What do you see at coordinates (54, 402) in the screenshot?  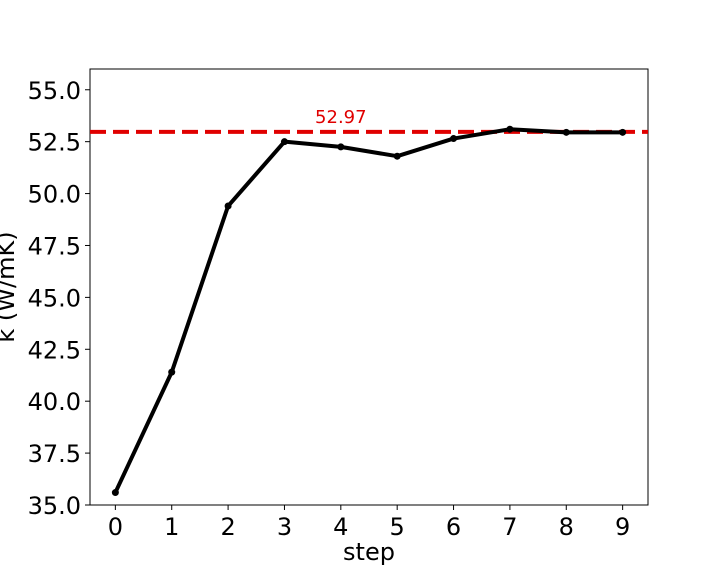 I see `y-tick-label: 40.0` at bounding box center [54, 402].